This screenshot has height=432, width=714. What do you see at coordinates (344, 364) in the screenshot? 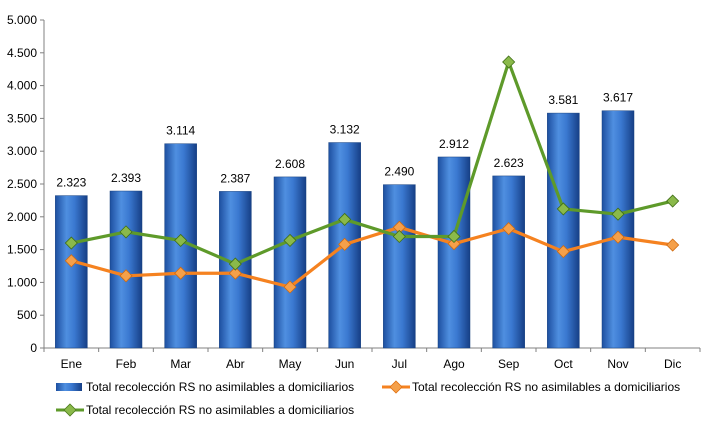
I see `x-tick-label: Jun` at bounding box center [344, 364].